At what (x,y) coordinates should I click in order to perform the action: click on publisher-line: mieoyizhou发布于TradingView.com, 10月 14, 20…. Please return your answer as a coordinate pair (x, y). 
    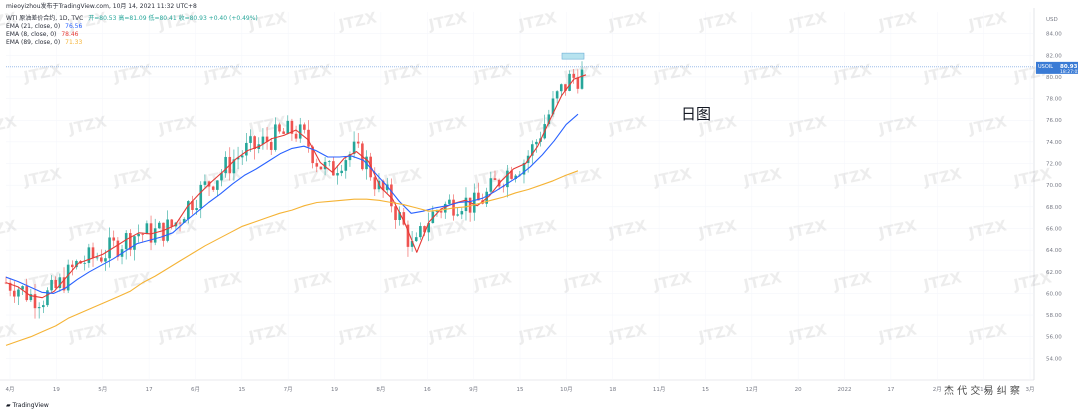
    Looking at the image, I should click on (101, 7).